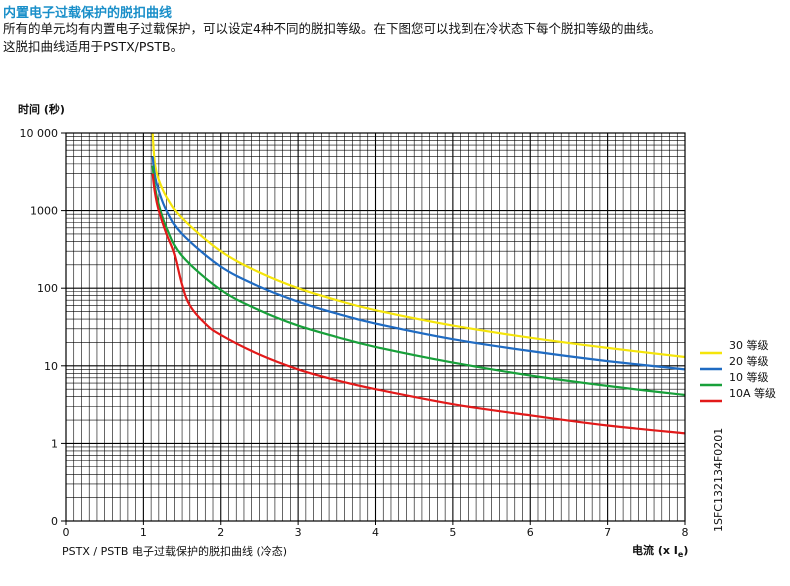  What do you see at coordinates (607, 532) in the screenshot?
I see `x-tick-label: 7` at bounding box center [607, 532].